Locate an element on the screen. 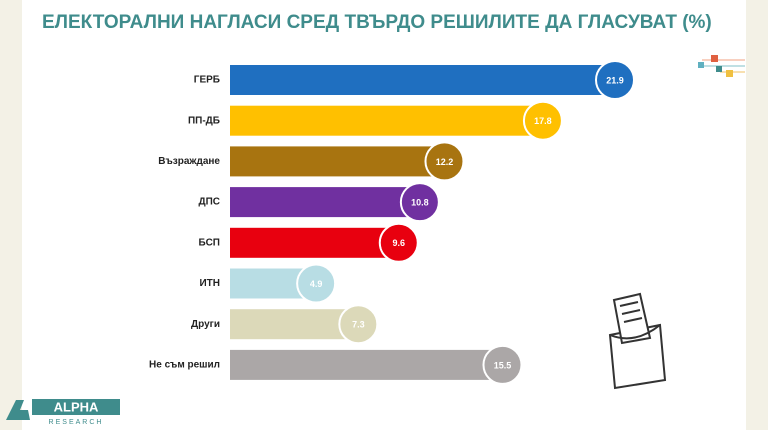 Image resolution: width=768 pixels, height=435 pixels. y-tick-label: ДПС is located at coordinates (209, 202).